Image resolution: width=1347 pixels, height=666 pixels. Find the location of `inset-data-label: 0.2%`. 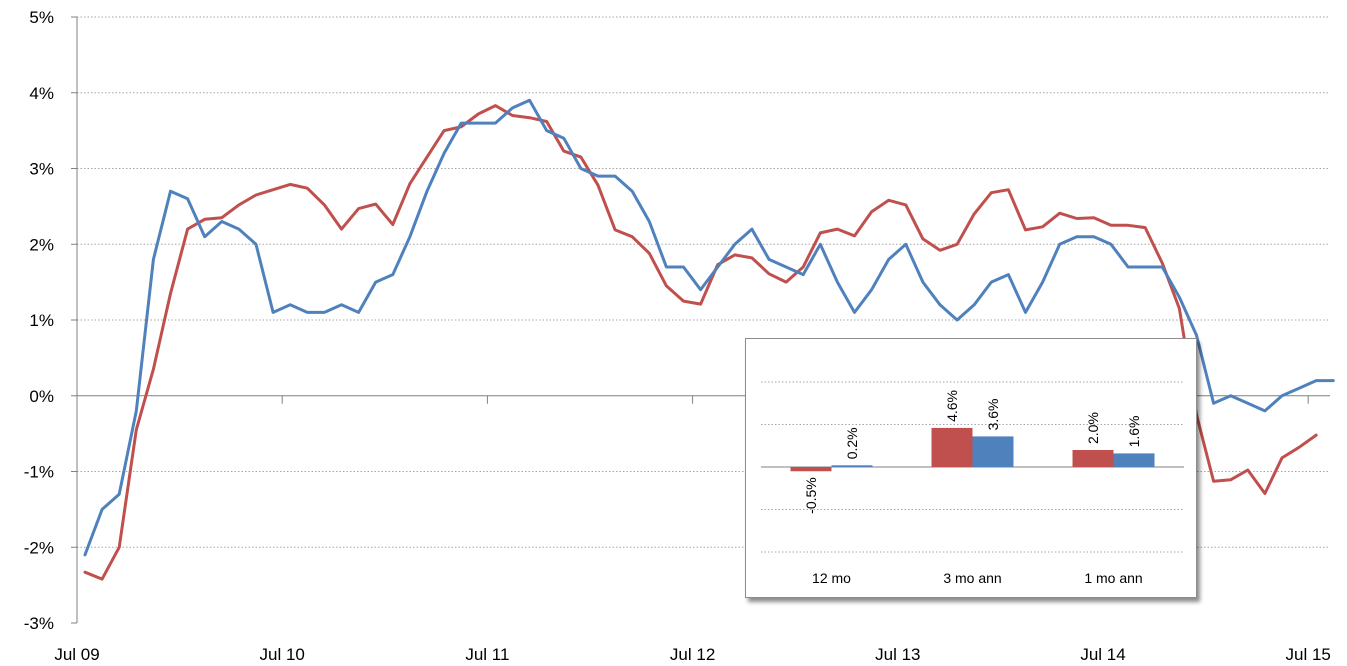

inset-data-label: 0.2% is located at coordinates (852, 443).